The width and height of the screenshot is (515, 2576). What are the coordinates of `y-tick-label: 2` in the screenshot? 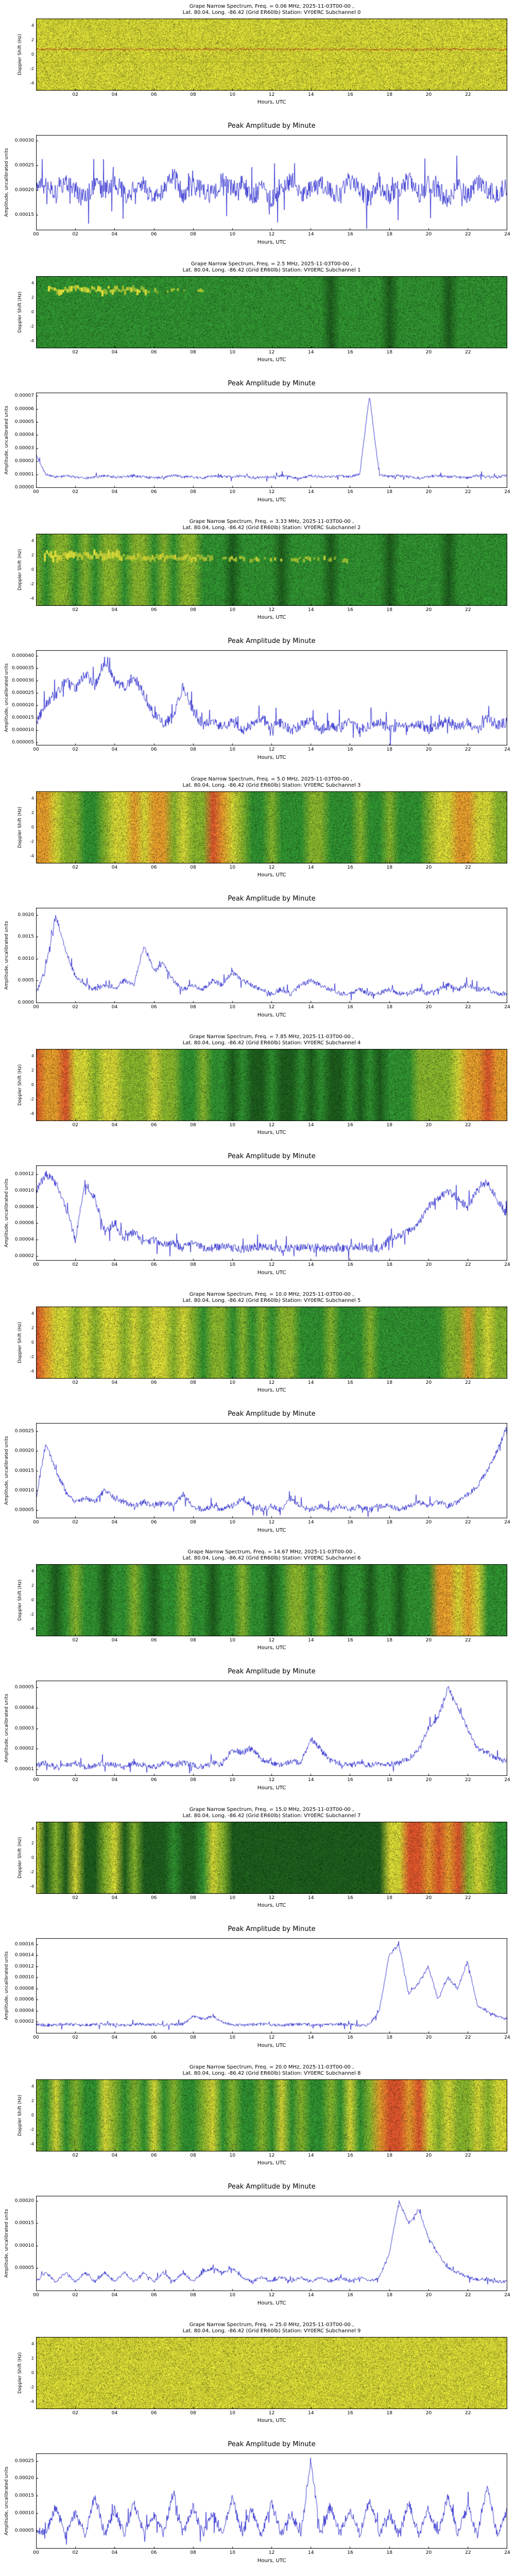 It's located at (32, 40).